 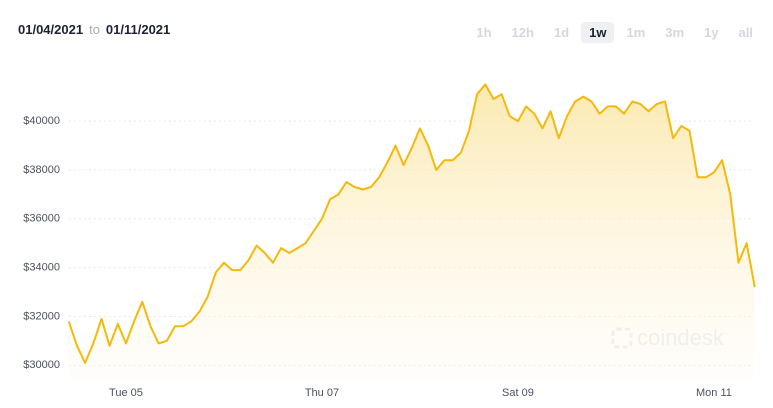 I want to click on range-button: 1y, so click(x=711, y=32).